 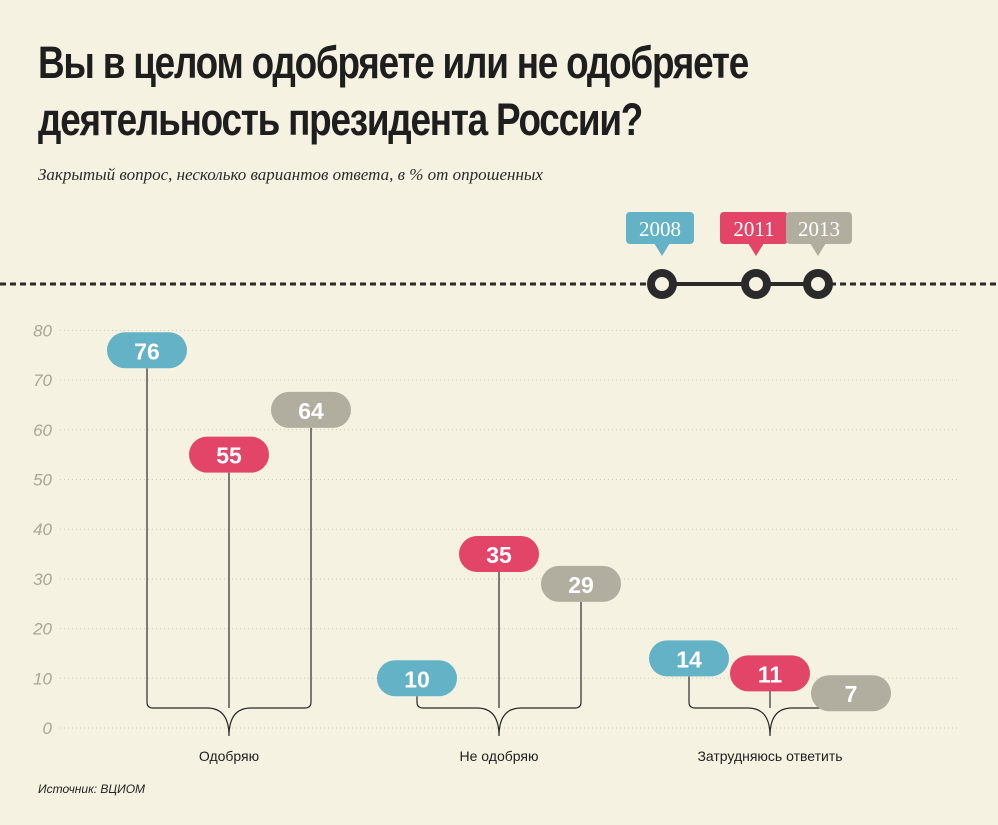 I want to click on y-tick-label: 40, so click(x=42, y=529).